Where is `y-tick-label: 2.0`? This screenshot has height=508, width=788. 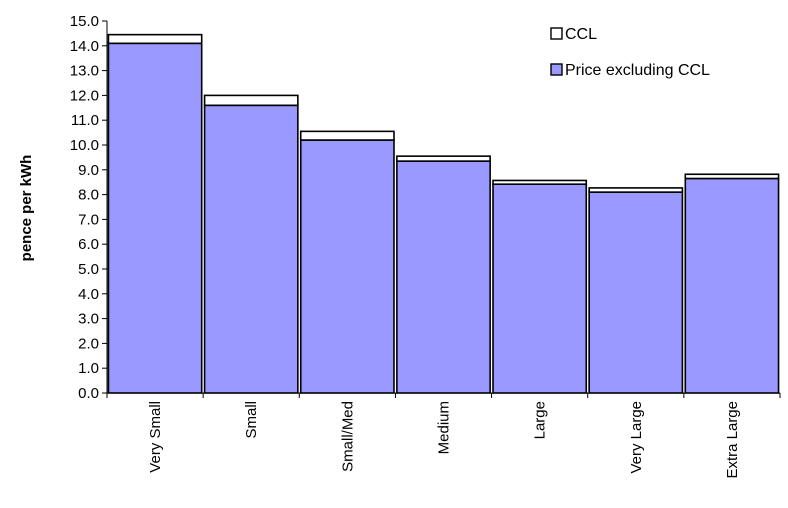 y-tick-label: 2.0 is located at coordinates (88, 343).